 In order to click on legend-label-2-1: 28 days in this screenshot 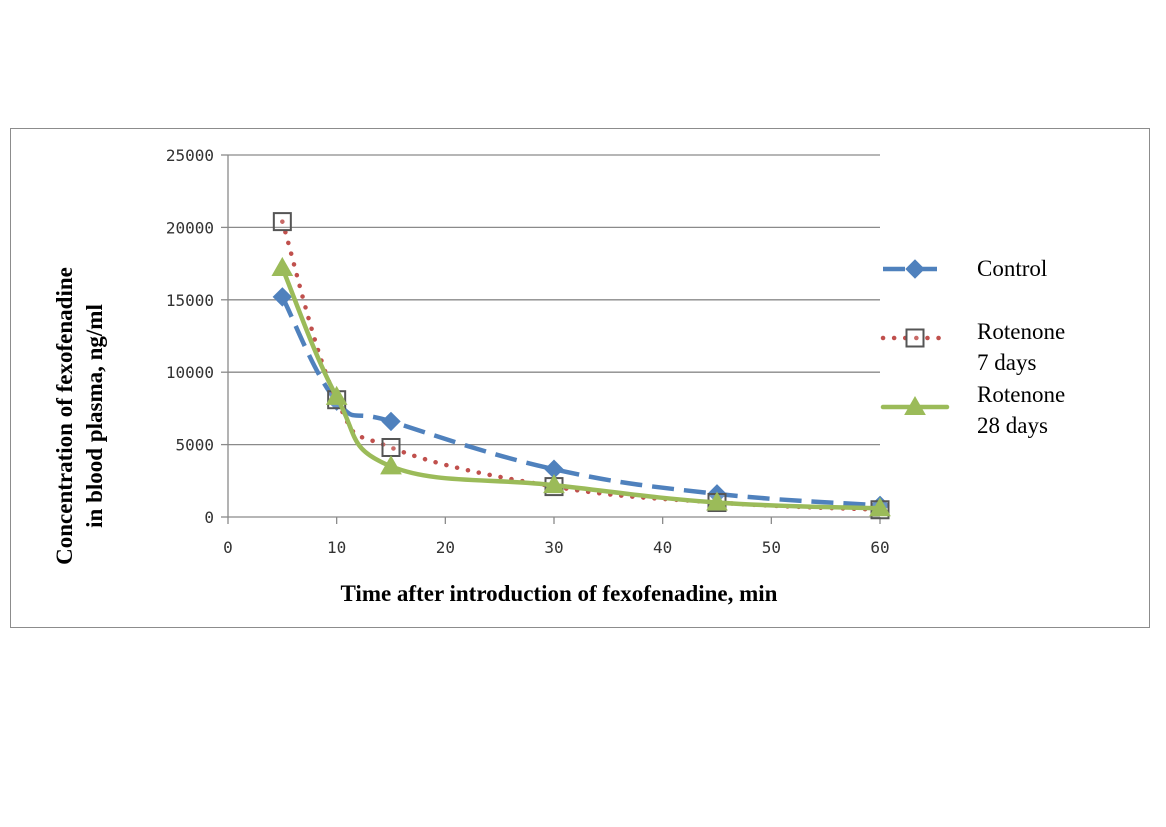, I will do `click(1012, 425)`.